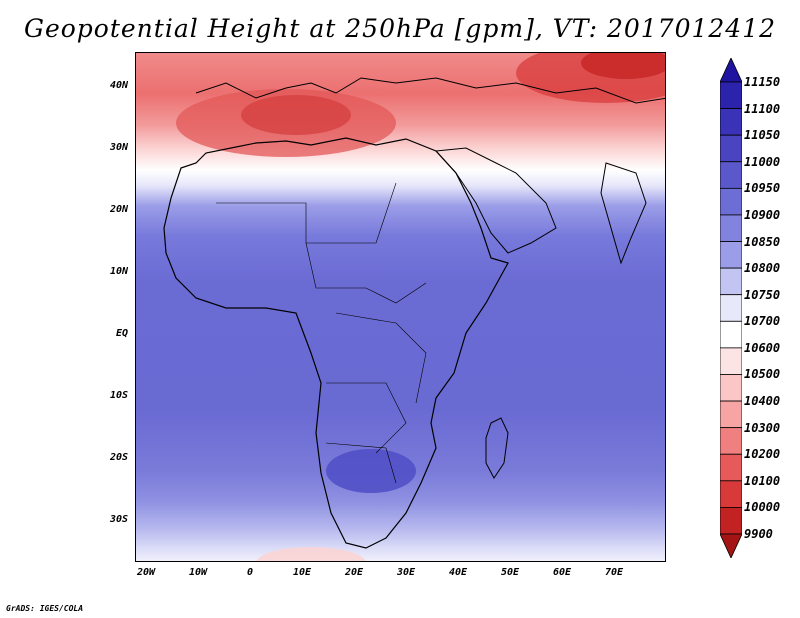 The image size is (800, 618). Describe the element at coordinates (118, 85) in the screenshot. I see `lat-label-40n: 40N` at that location.